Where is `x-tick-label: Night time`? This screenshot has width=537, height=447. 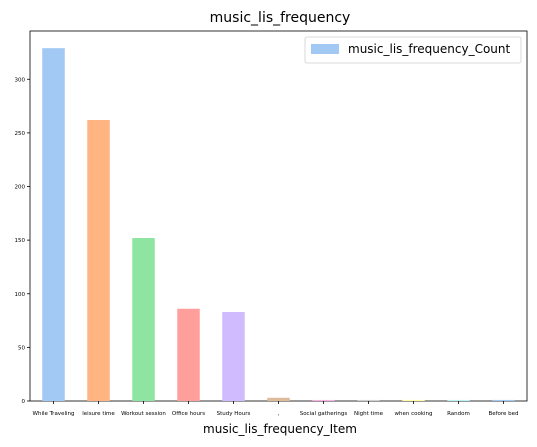 x-tick-label: Night time is located at coordinates (369, 414).